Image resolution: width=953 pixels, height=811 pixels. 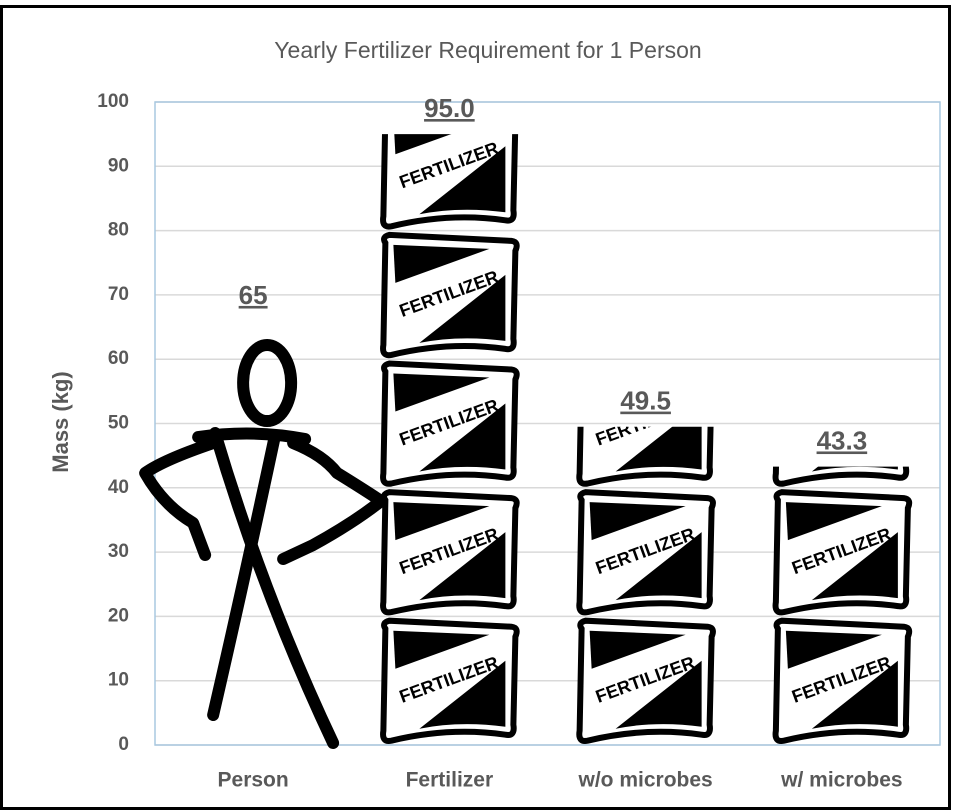 I want to click on y-tick-label: 50, so click(x=118, y=423).